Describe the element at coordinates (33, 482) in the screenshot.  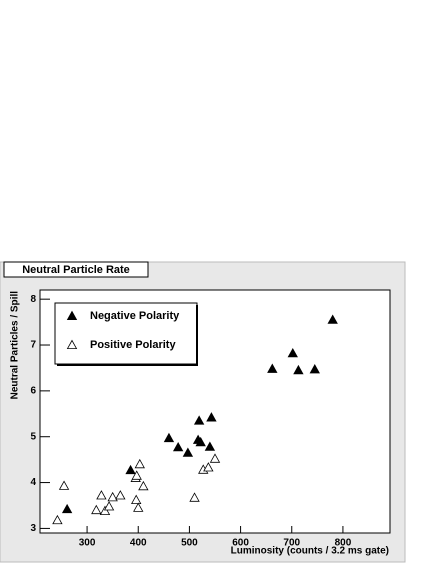
I see `y-tick-label: 4` at that location.